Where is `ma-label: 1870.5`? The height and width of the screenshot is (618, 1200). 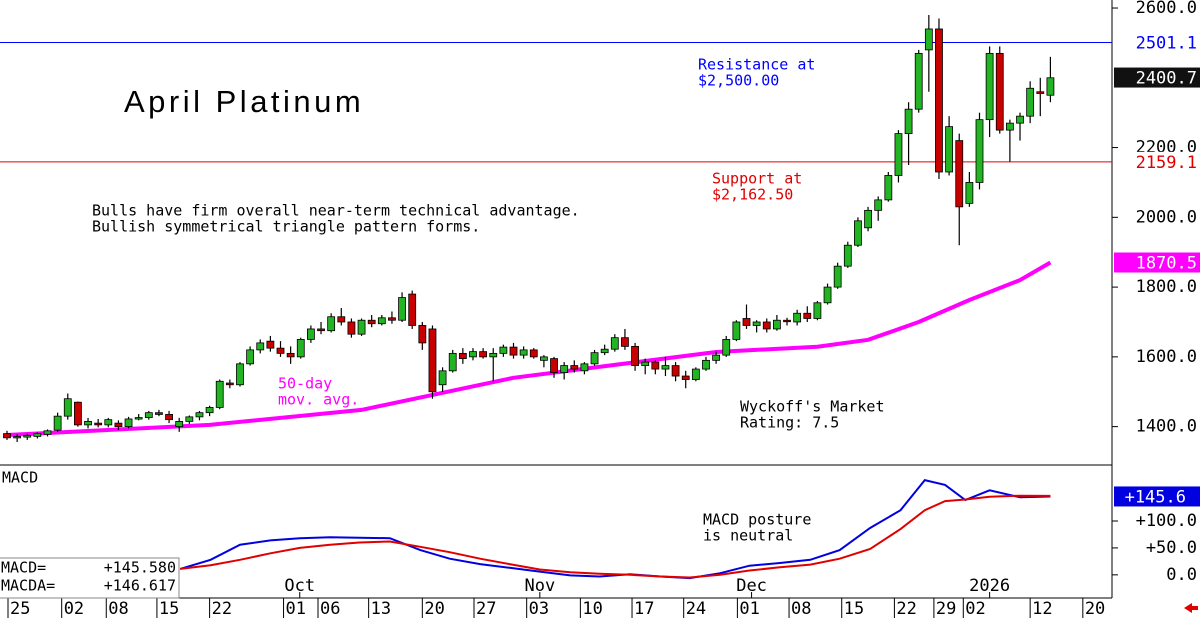 ma-label: 1870.5 is located at coordinates (1166, 264).